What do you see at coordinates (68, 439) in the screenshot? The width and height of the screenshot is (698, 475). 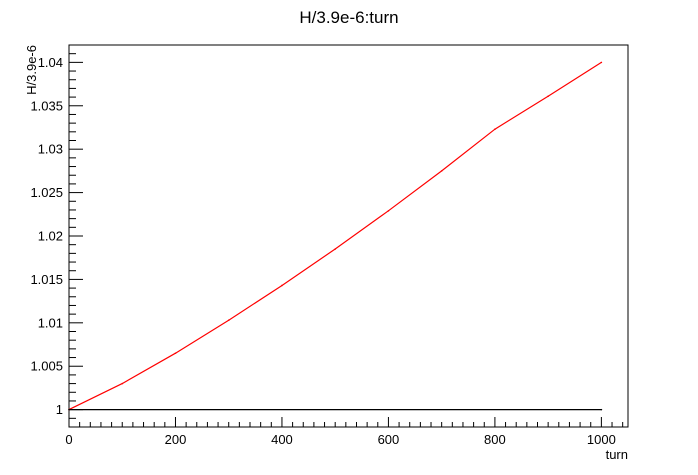 I see `x-tick-label: 0` at bounding box center [68, 439].